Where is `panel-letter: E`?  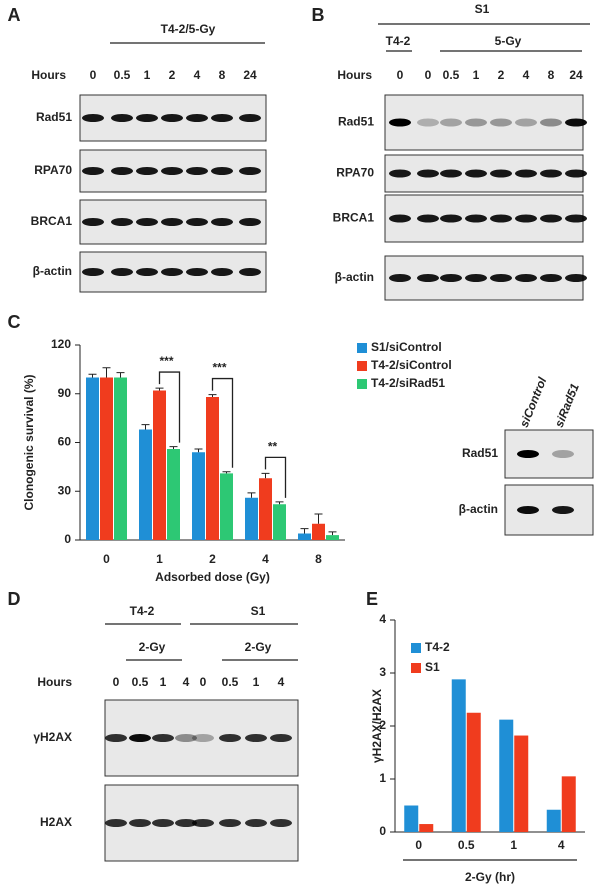
panel-letter: E is located at coordinates (372, 599).